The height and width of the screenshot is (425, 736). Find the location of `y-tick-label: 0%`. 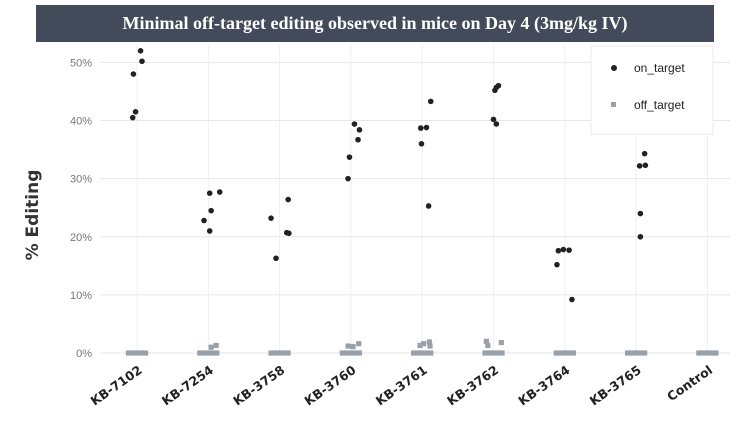

y-tick-label: 0% is located at coordinates (84, 354).